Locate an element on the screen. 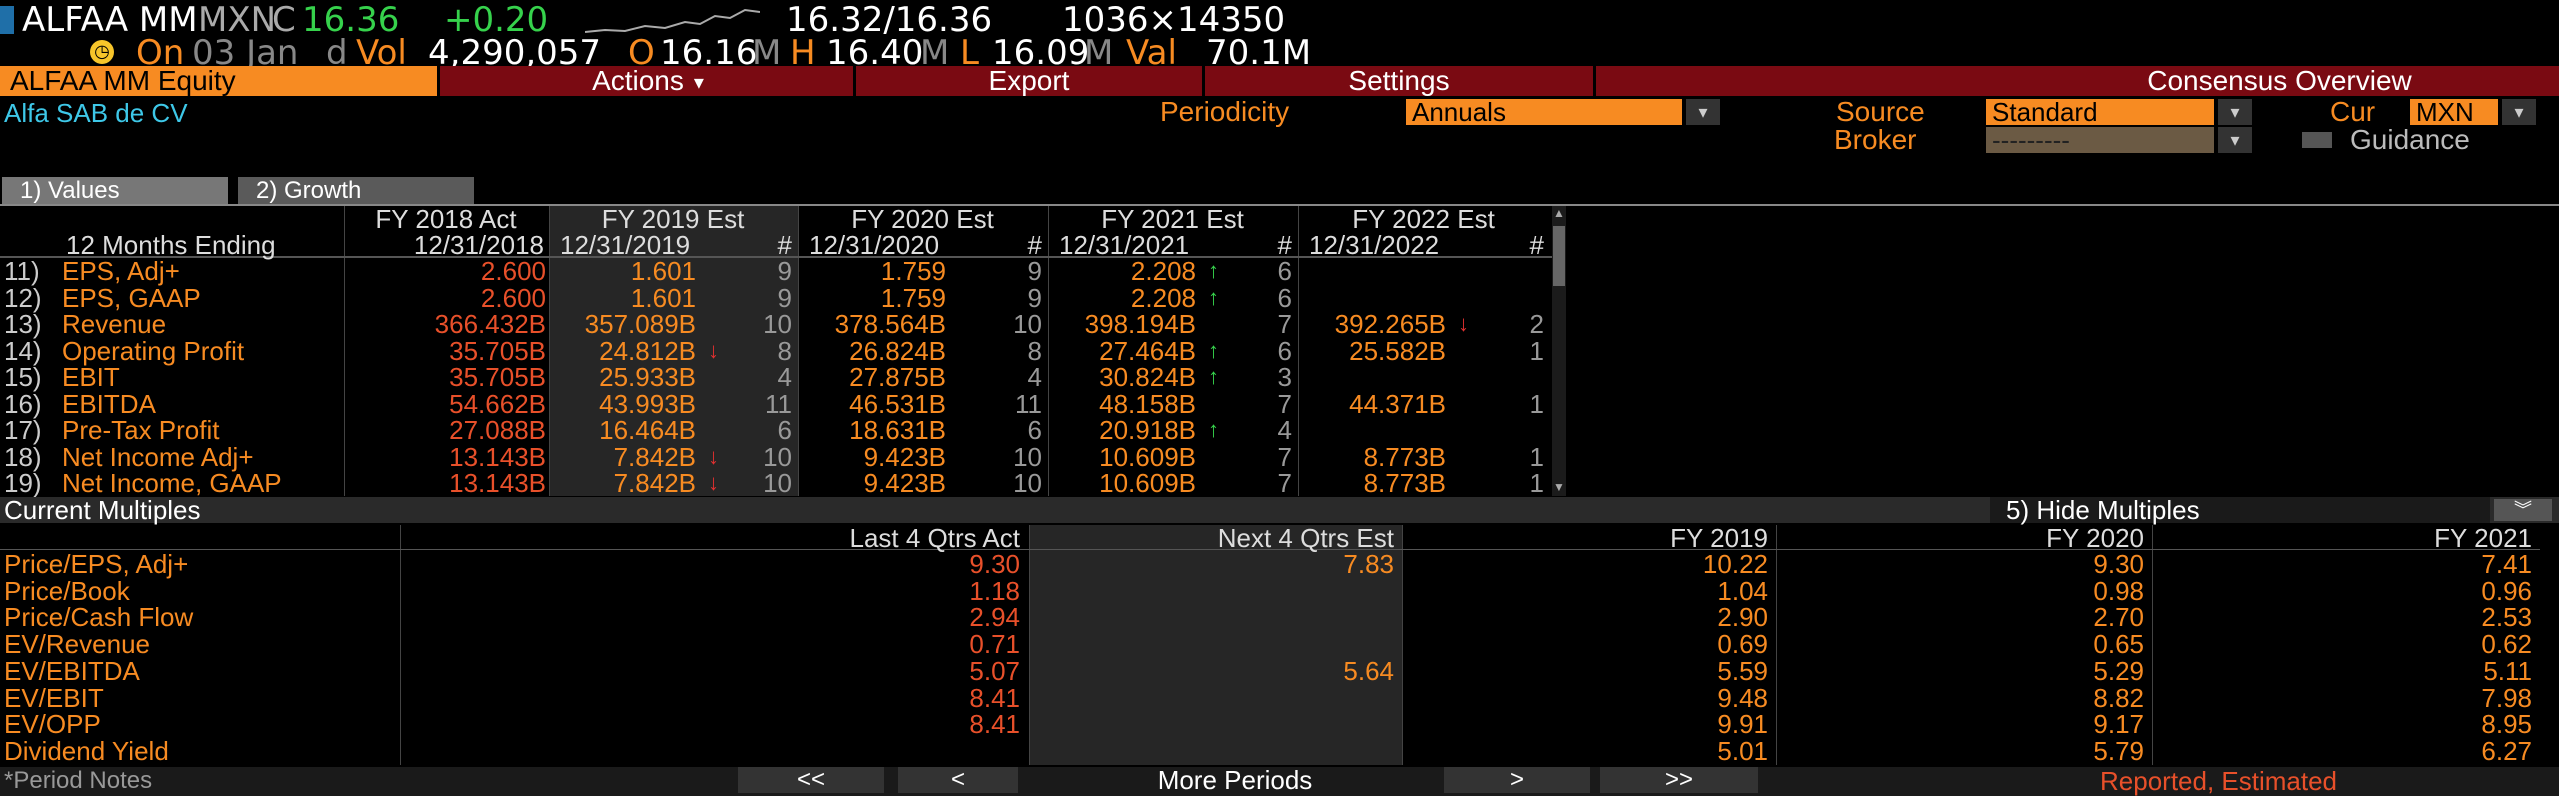  multiples-row: Price/Cash Flow 2.94 2.90 2.70 2.53 is located at coordinates (1270, 617).